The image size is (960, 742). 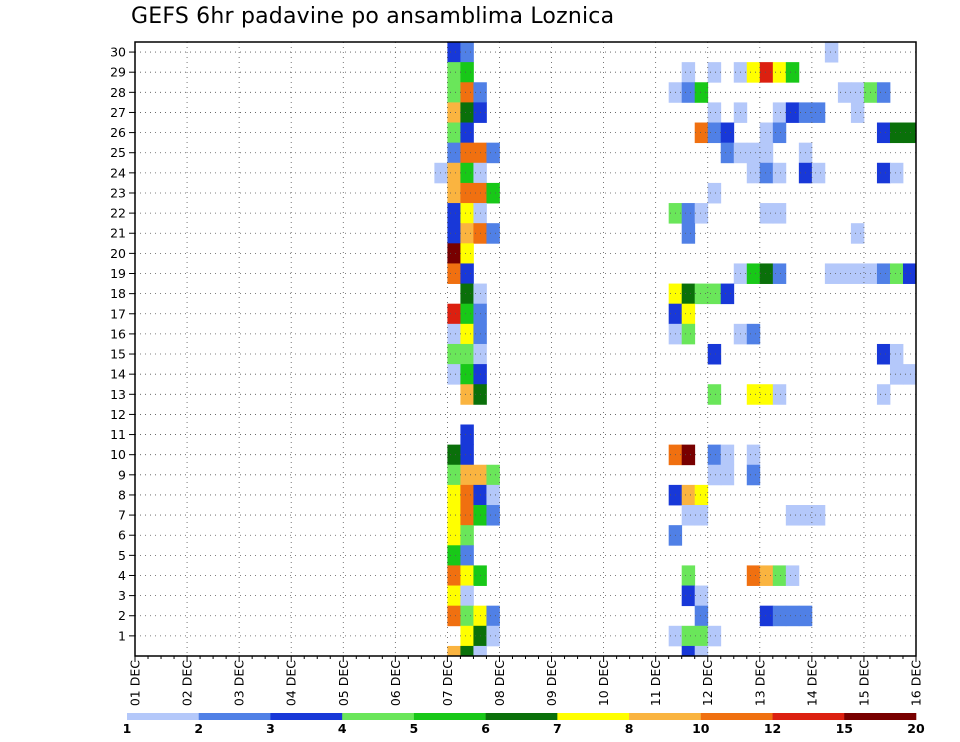 What do you see at coordinates (118, 152) in the screenshot?
I see `y-tick-label: 25` at bounding box center [118, 152].